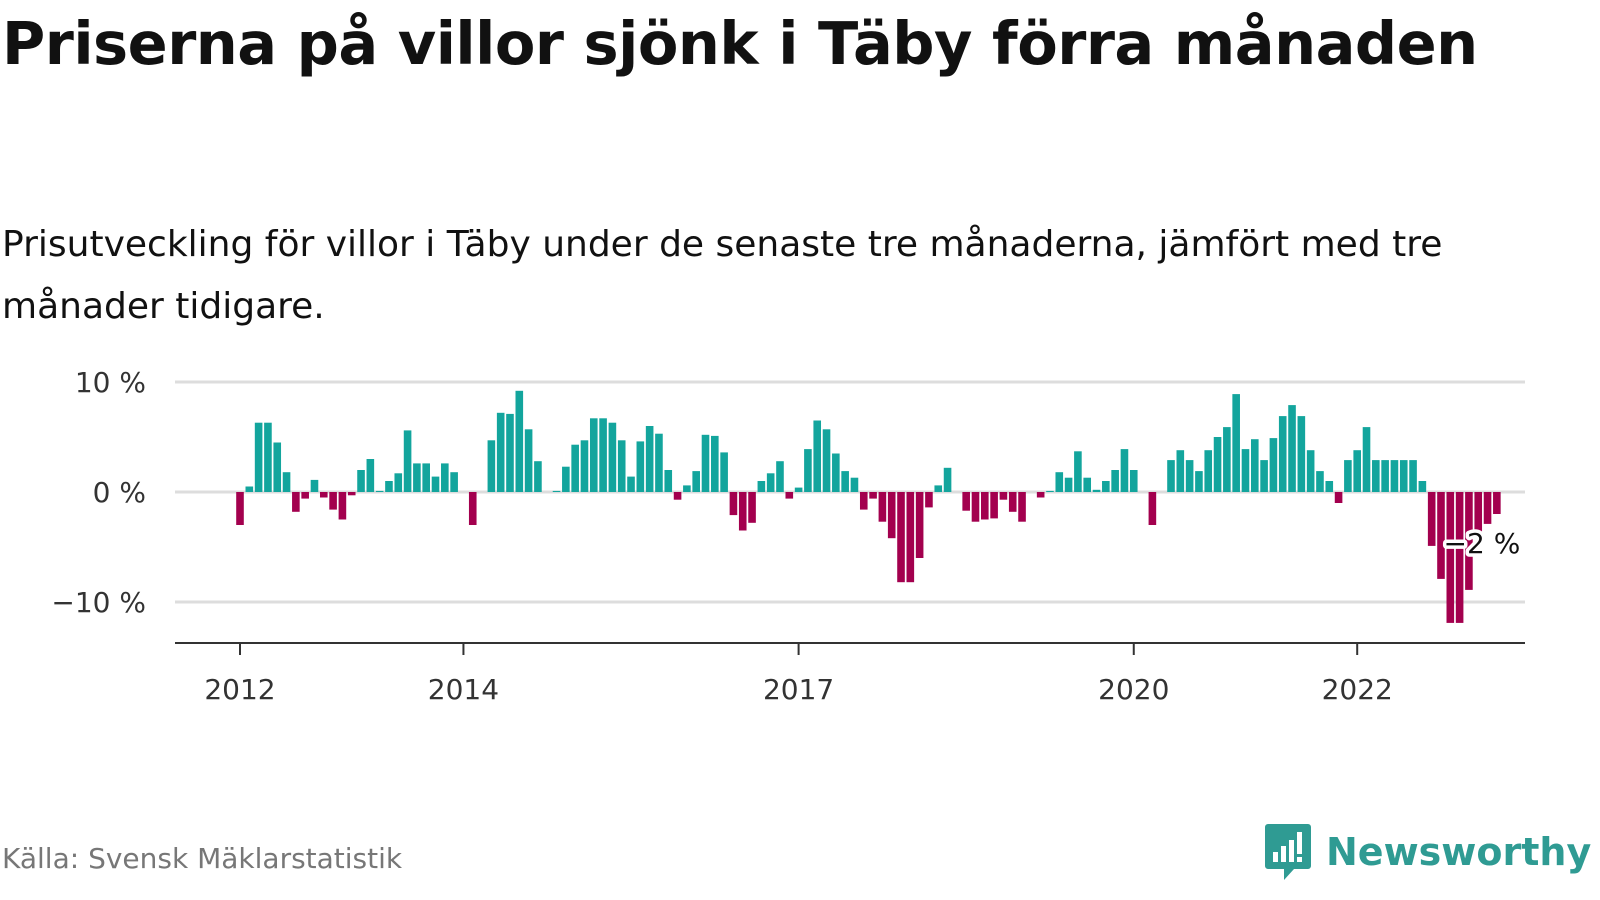 The width and height of the screenshot is (1600, 900). Describe the element at coordinates (798, 689) in the screenshot. I see `x-tick-label: 2017` at that location.